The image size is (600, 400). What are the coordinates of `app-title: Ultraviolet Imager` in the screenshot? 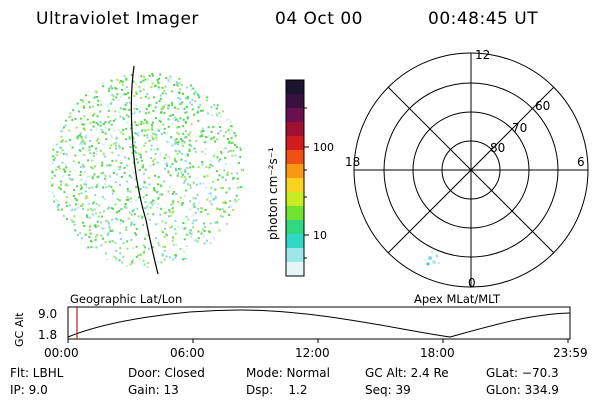 It's located at (117, 19).